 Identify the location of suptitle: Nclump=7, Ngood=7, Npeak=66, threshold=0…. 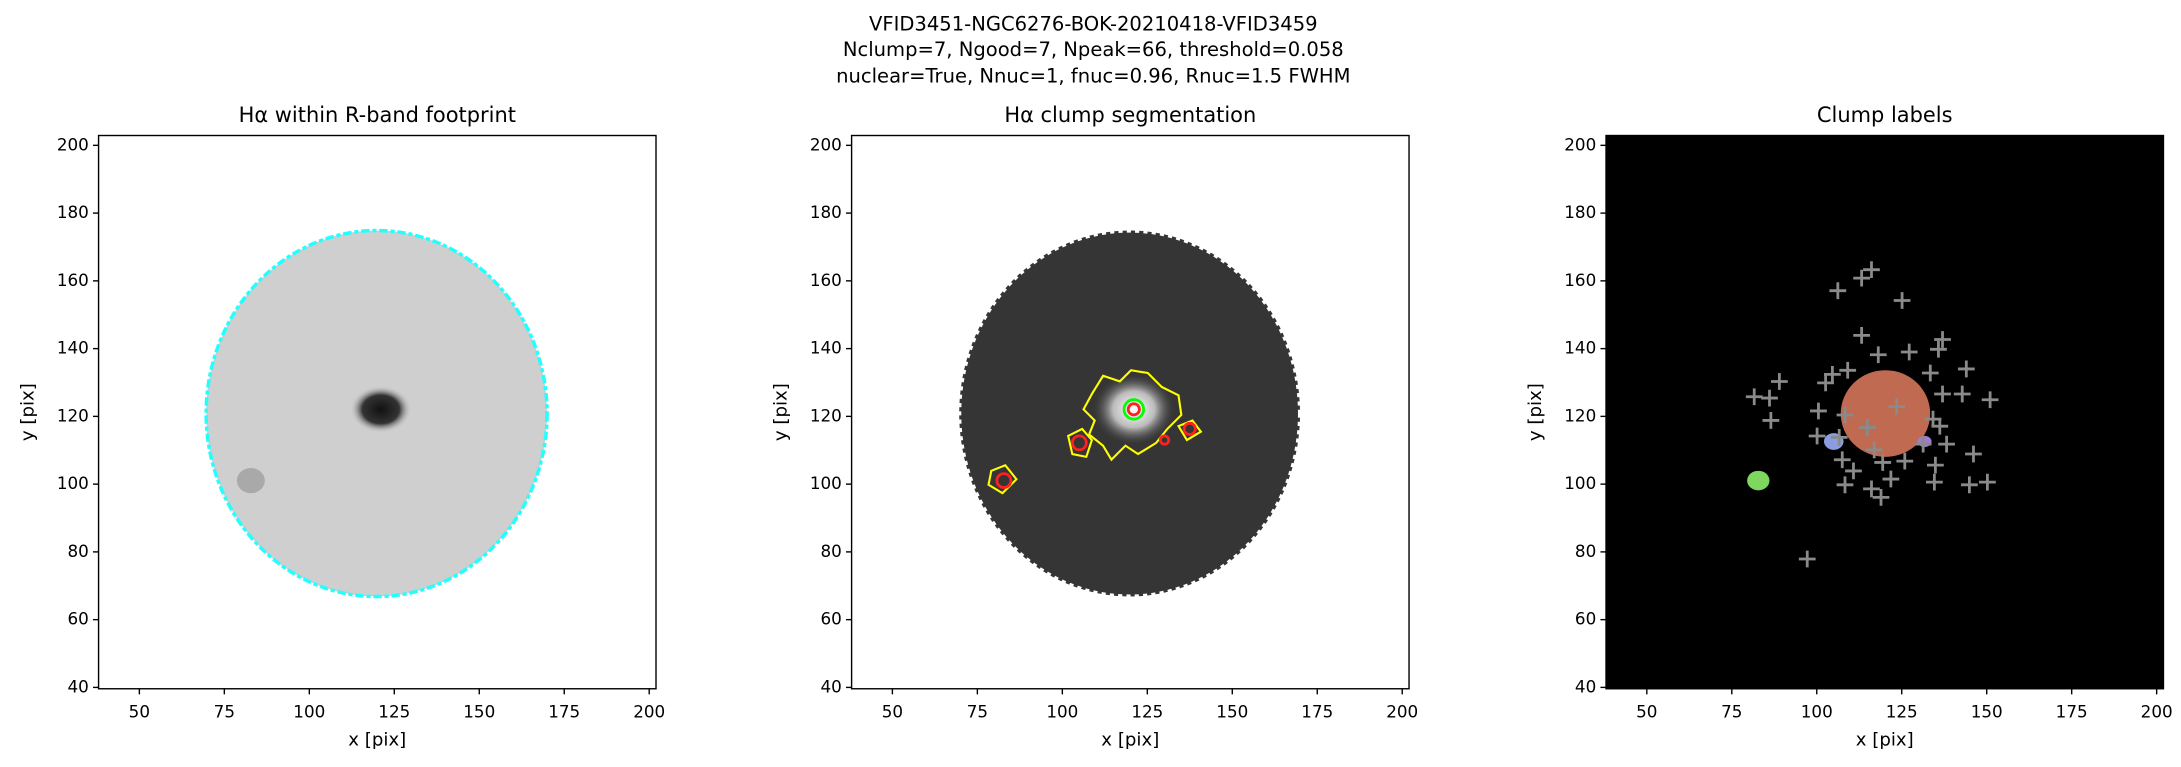
(1093, 49).